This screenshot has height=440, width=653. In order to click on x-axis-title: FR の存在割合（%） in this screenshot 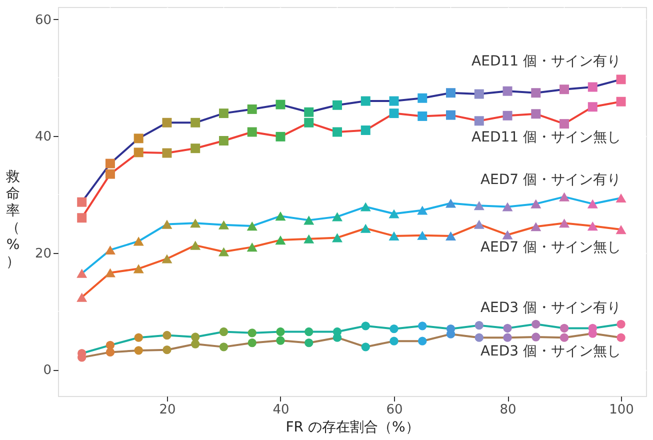, I will do `click(353, 428)`.